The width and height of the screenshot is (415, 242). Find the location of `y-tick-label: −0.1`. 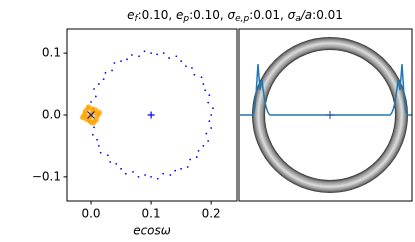

y-tick-label: −0.1 is located at coordinates (46, 176).